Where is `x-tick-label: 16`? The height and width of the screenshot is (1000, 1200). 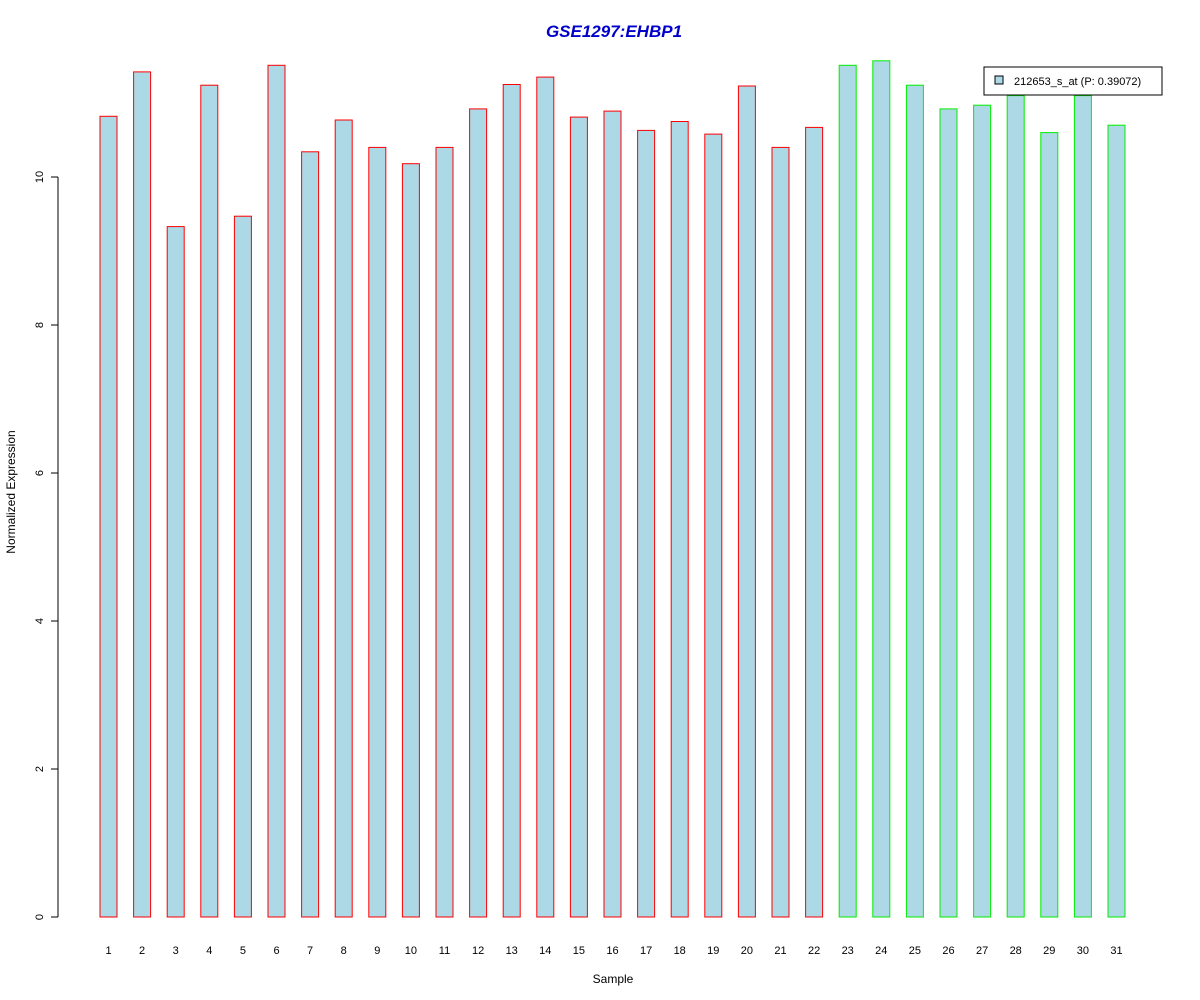 x-tick-label: 16 is located at coordinates (612, 951).